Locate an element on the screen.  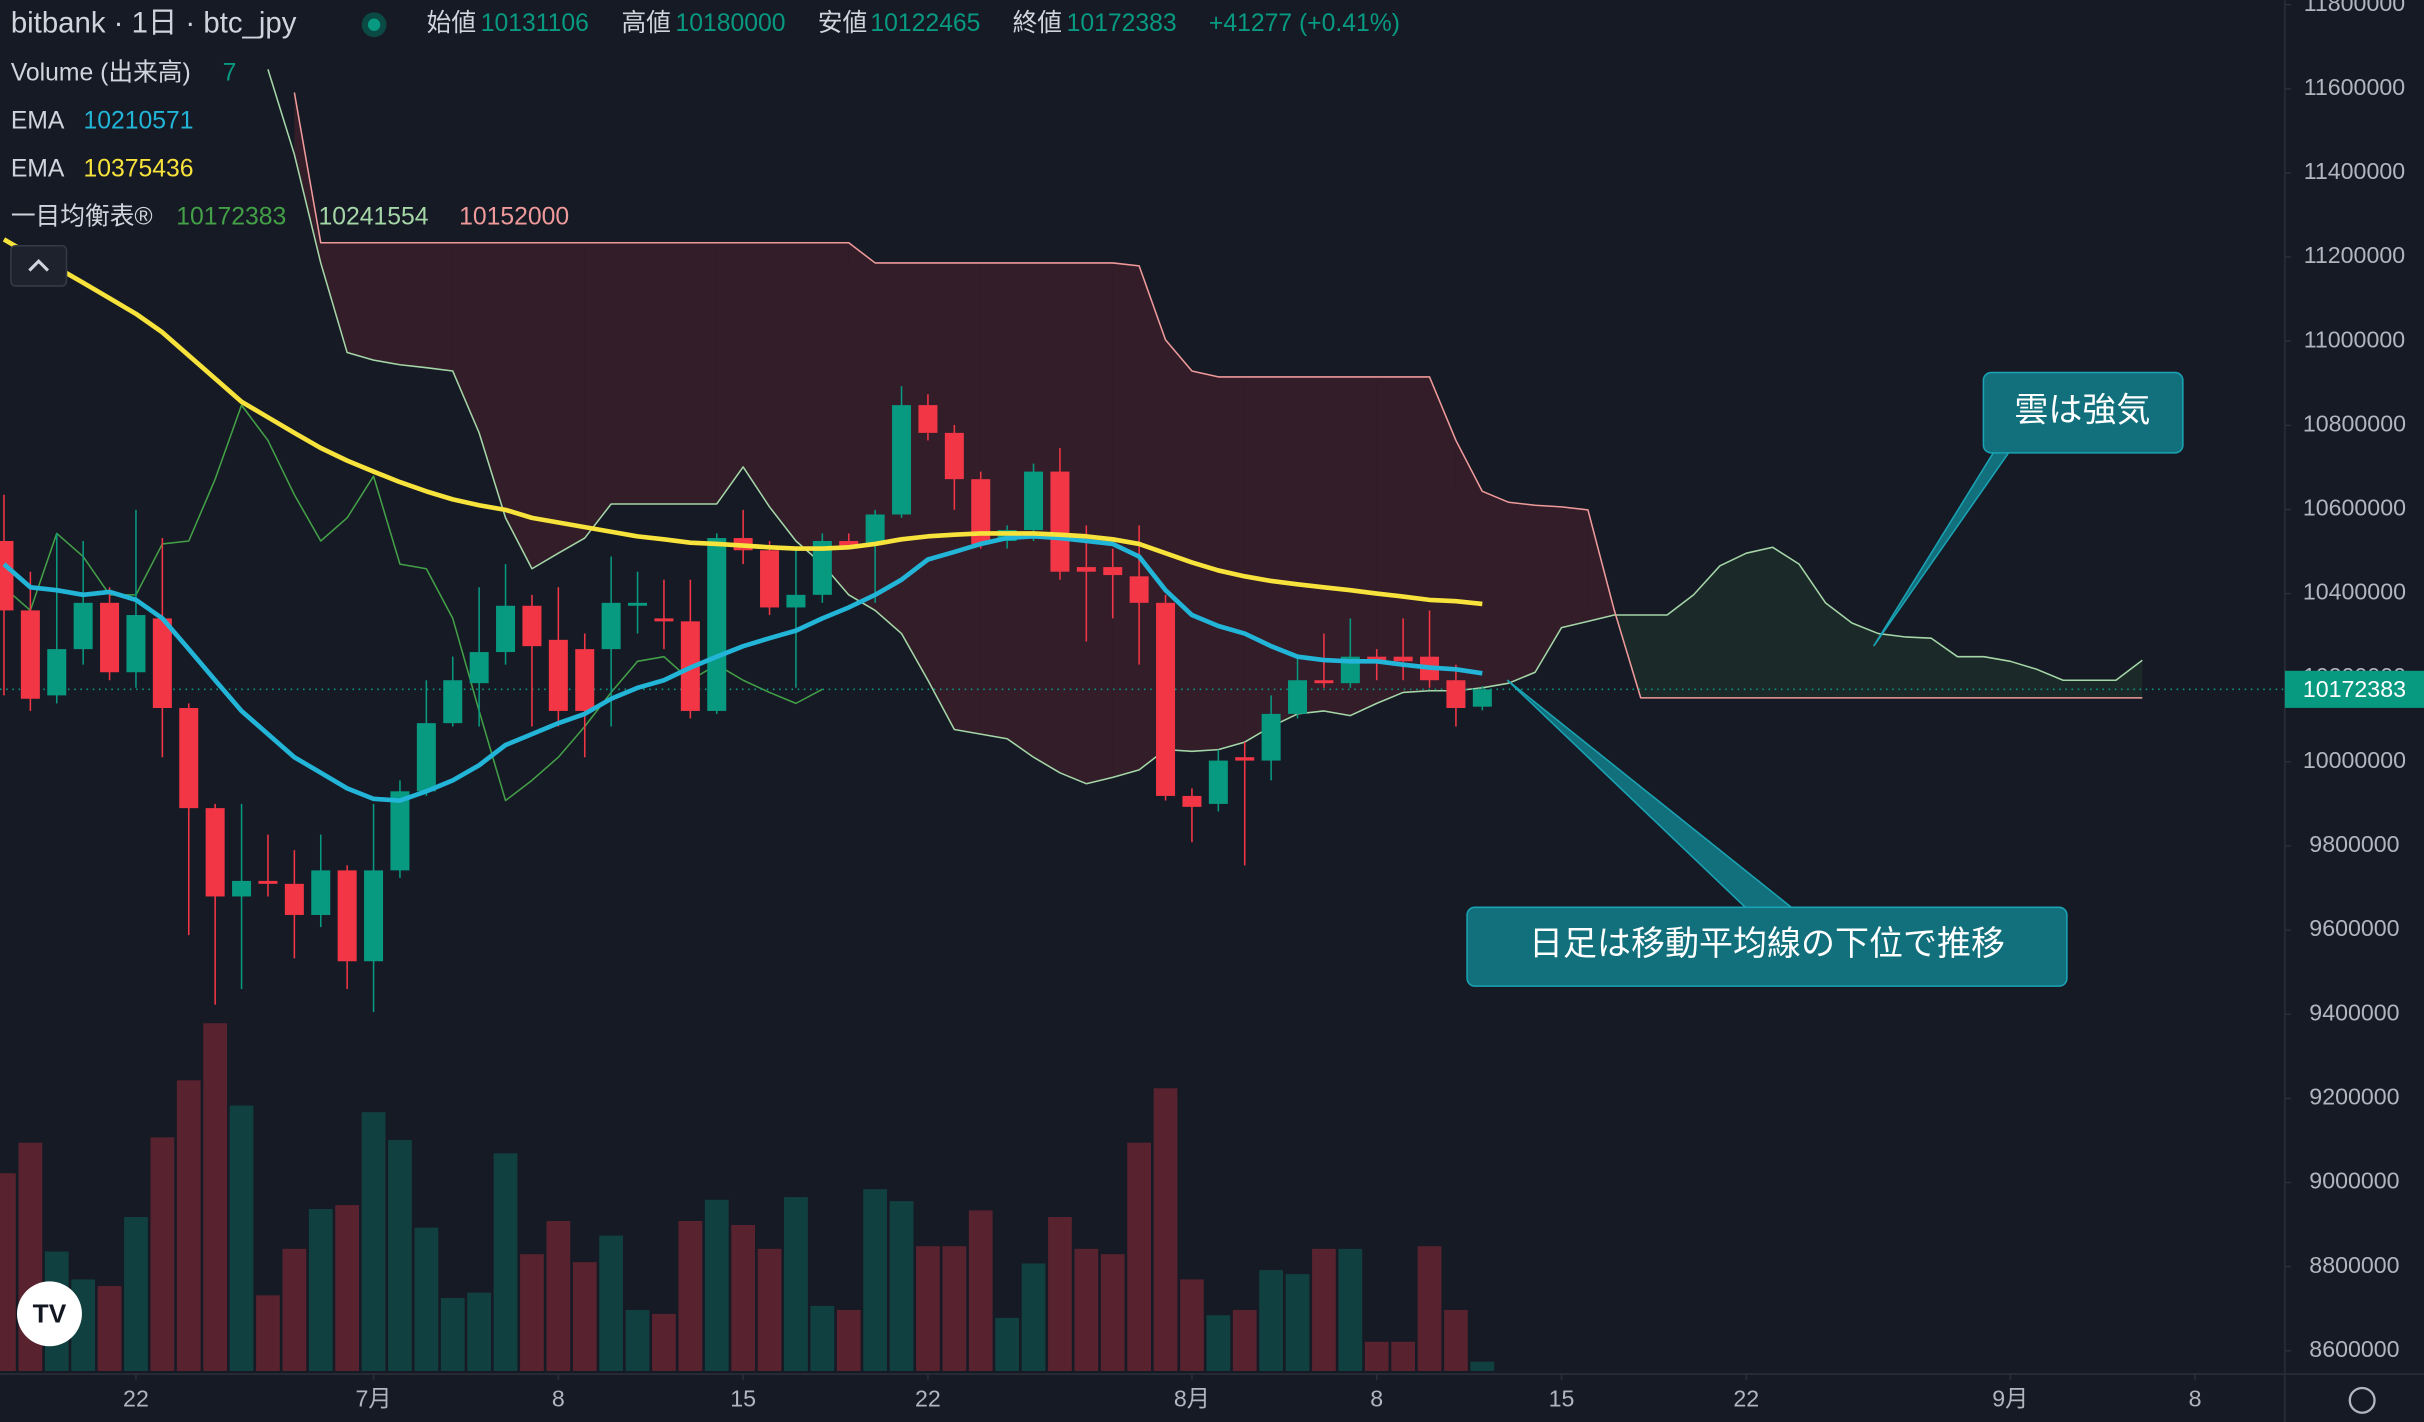
collapse-icon is located at coordinates (39, 265).